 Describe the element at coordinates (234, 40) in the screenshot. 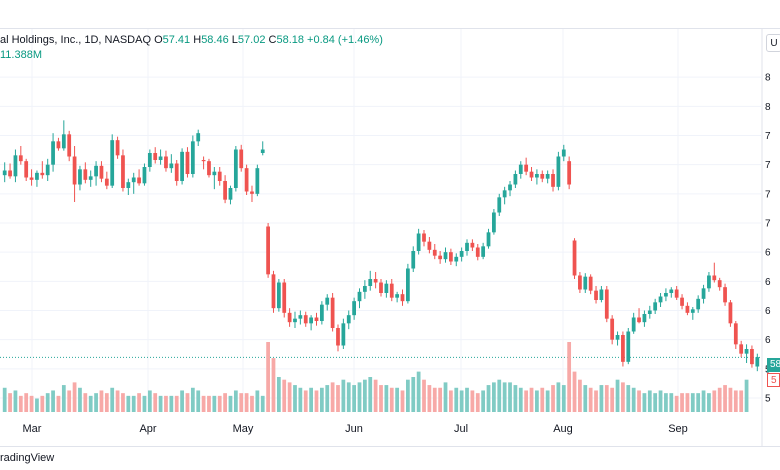

I see `low-label: L` at that location.